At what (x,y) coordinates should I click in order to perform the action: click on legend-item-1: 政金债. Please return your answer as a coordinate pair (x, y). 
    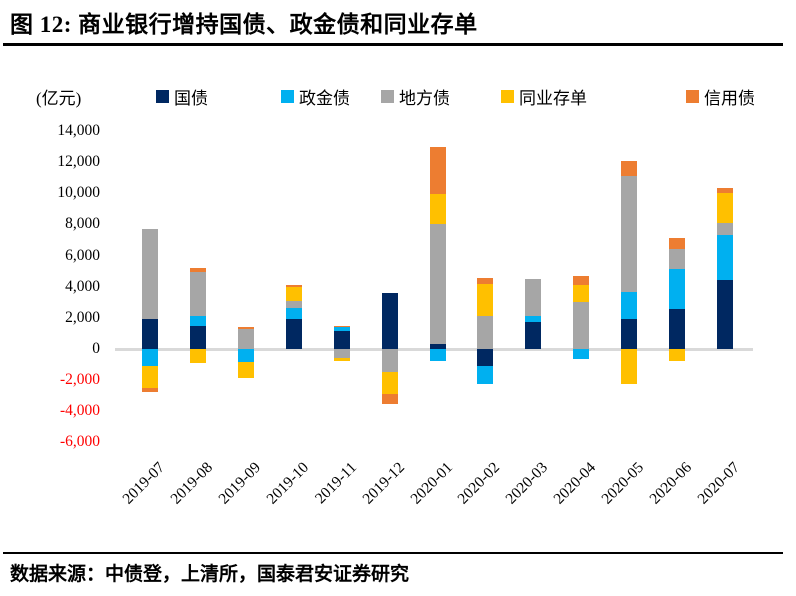
    Looking at the image, I should click on (315, 96).